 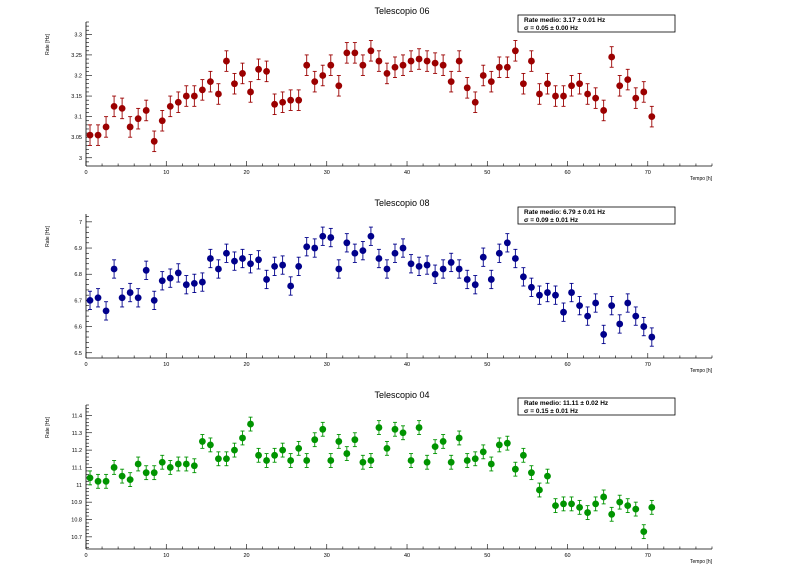 What do you see at coordinates (401, 11) in the screenshot?
I see `chart-title: Telescopio 06` at bounding box center [401, 11].